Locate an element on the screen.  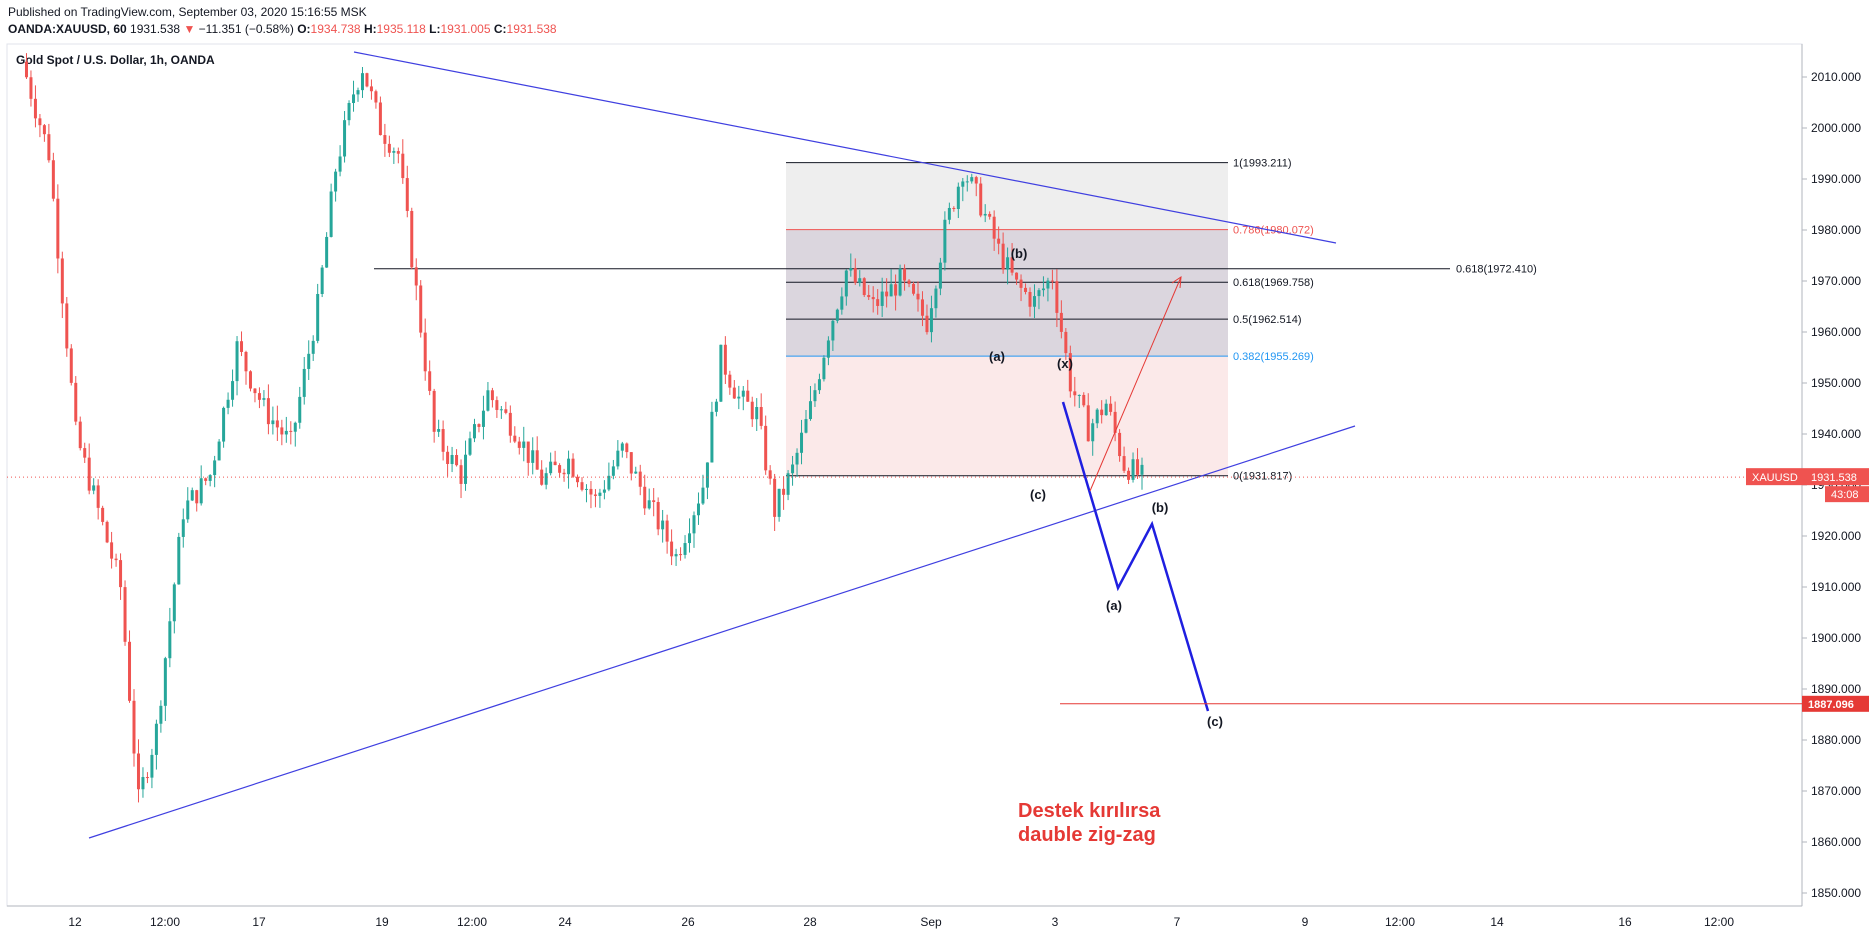
symbol-label: OANDA:XAUUSD, 60 is located at coordinates (67, 29).